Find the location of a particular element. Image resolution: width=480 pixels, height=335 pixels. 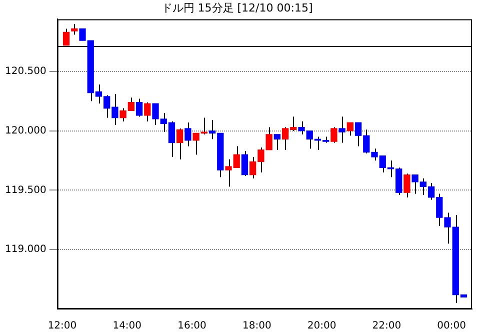

y-tick-label: 119.500 is located at coordinates (25, 190).